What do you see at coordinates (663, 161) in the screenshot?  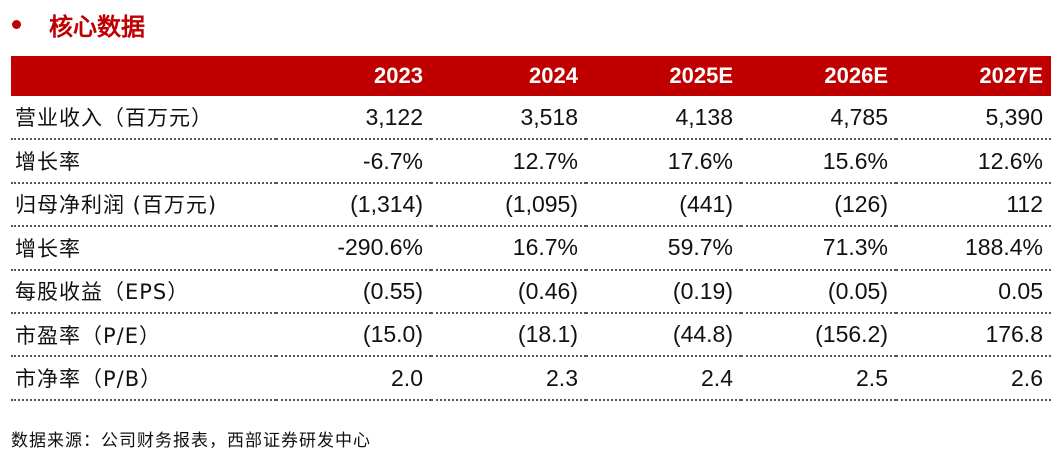 I see `table-cell: 17.6%` at bounding box center [663, 161].